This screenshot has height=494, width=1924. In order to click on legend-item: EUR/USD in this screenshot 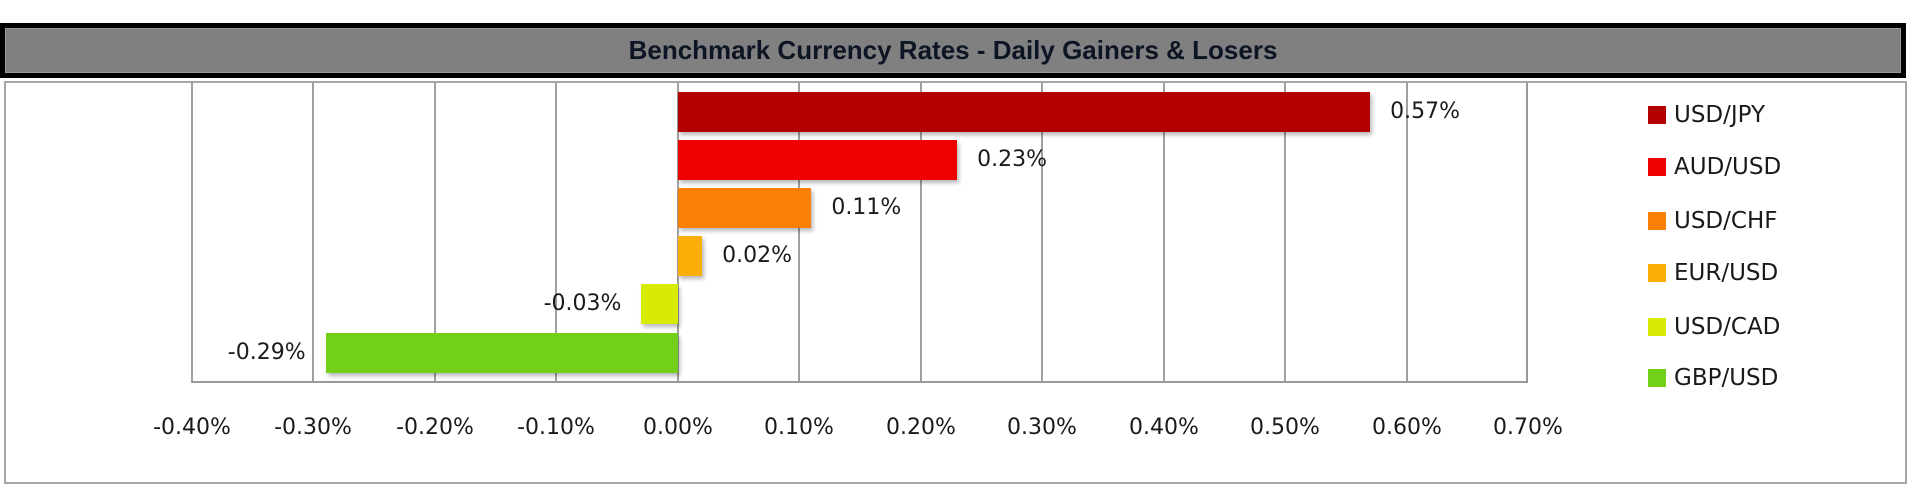, I will do `click(1713, 273)`.